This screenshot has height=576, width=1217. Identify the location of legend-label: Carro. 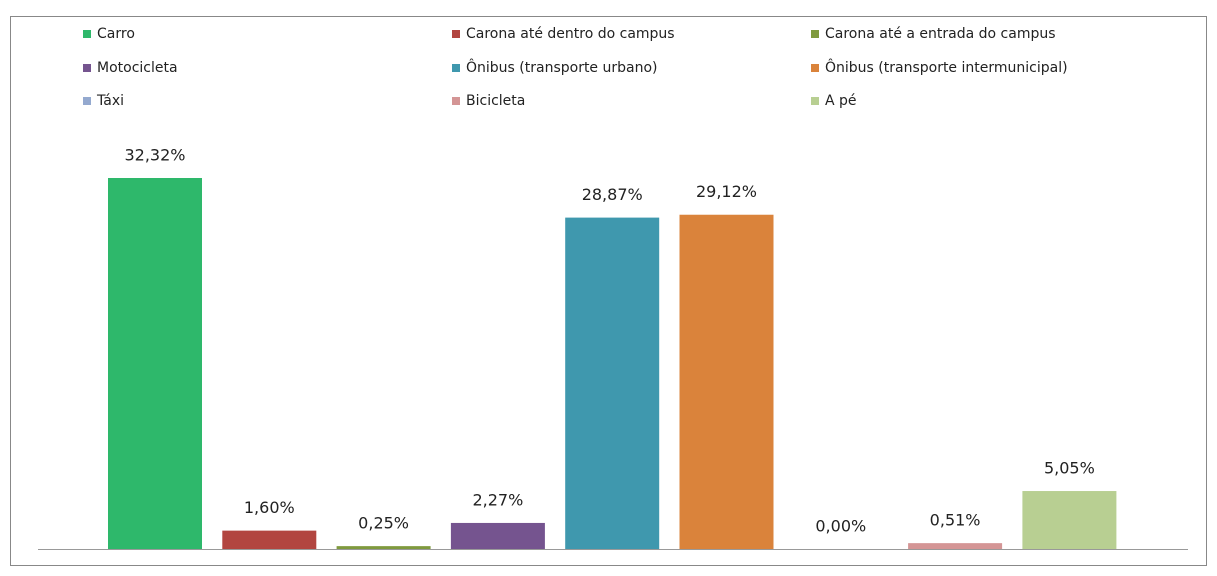
(116, 34).